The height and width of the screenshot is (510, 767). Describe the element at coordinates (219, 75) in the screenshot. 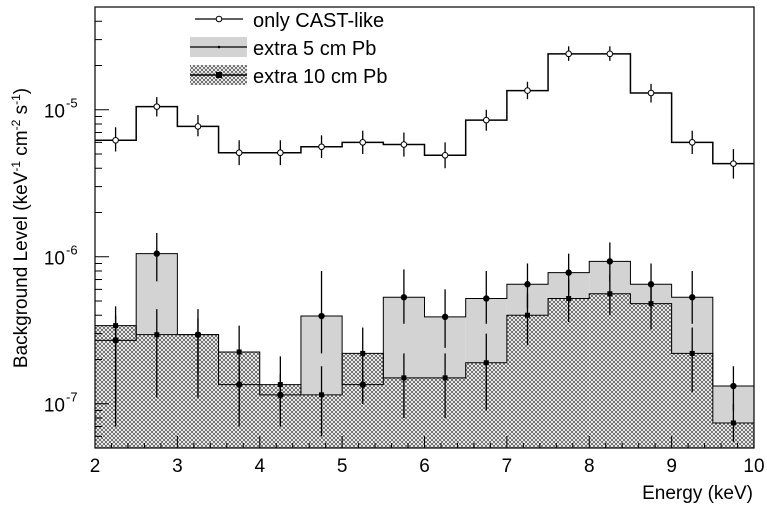

I see `legend-marker-10cm` at that location.